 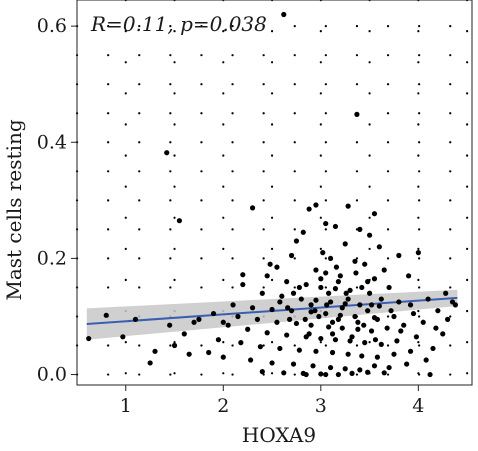 I want to click on x-tick-label: 2, so click(x=223, y=406).